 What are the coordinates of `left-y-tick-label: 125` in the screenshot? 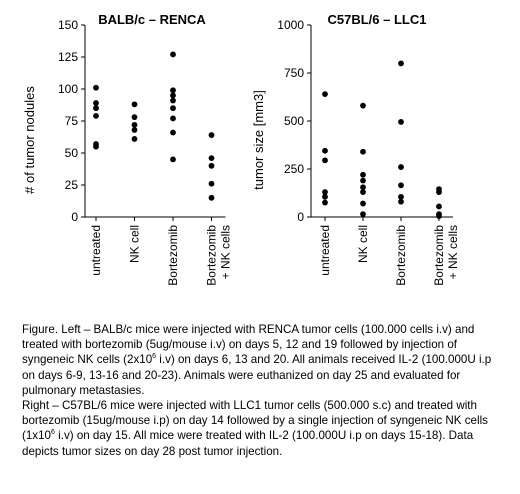 It's located at (68, 57).